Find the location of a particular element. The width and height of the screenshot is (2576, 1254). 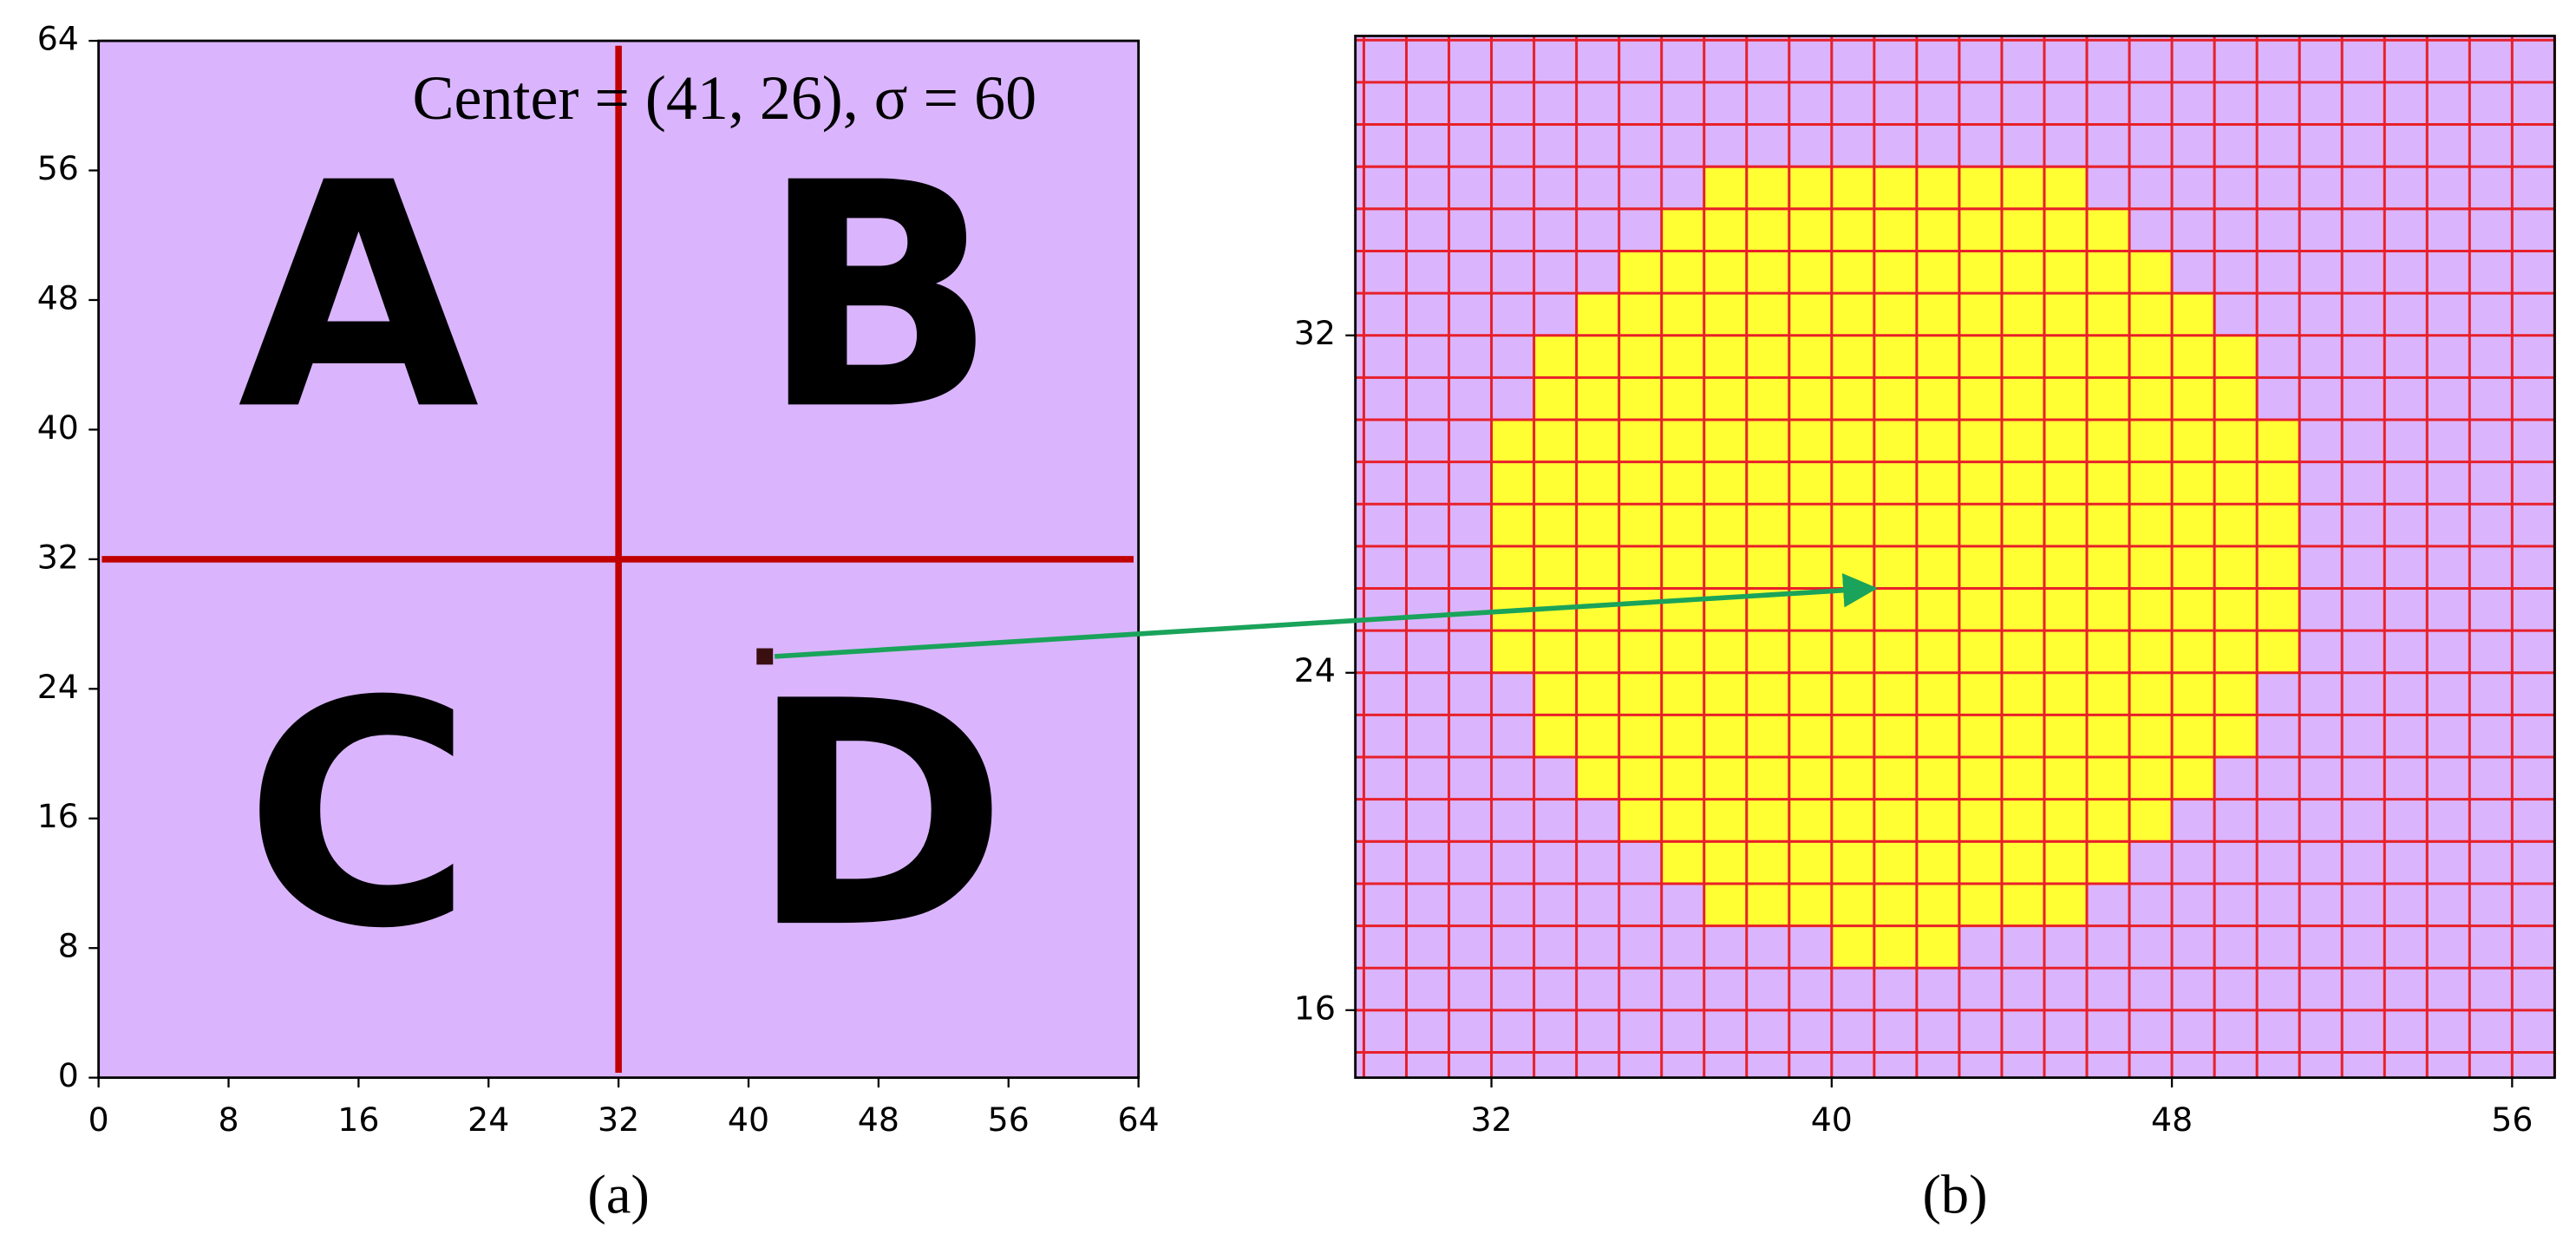

y-tick-label: 64 is located at coordinates (58, 39).